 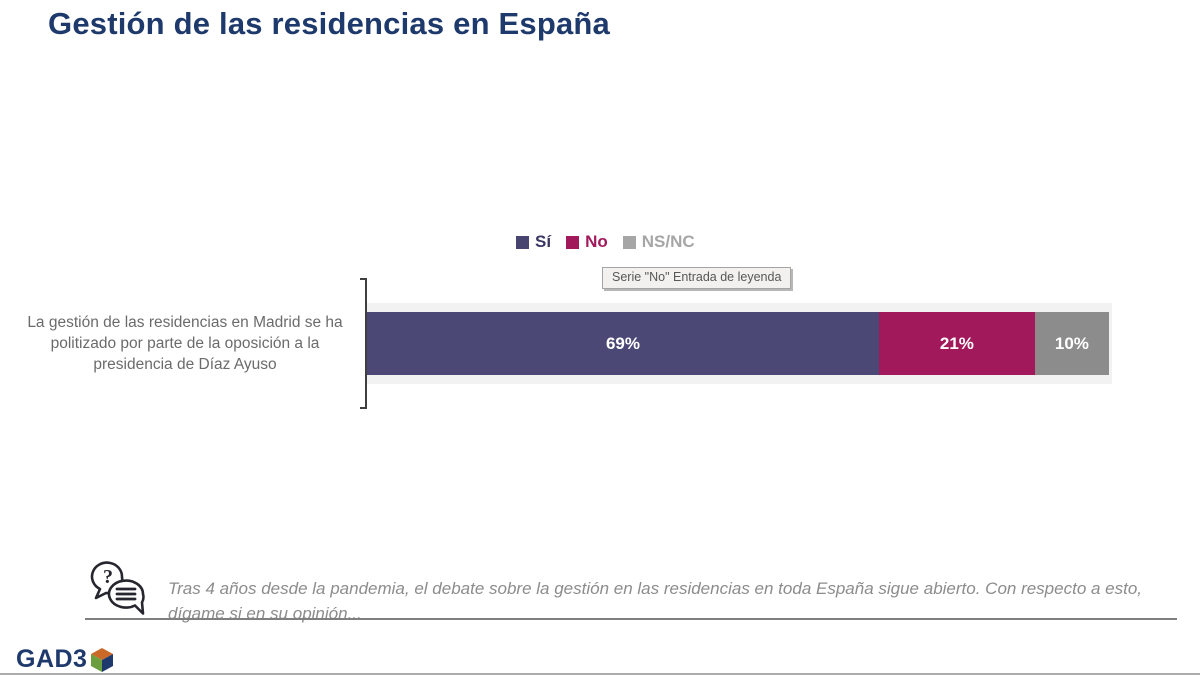 What do you see at coordinates (543, 241) in the screenshot?
I see `legend-label-si: Sí` at bounding box center [543, 241].